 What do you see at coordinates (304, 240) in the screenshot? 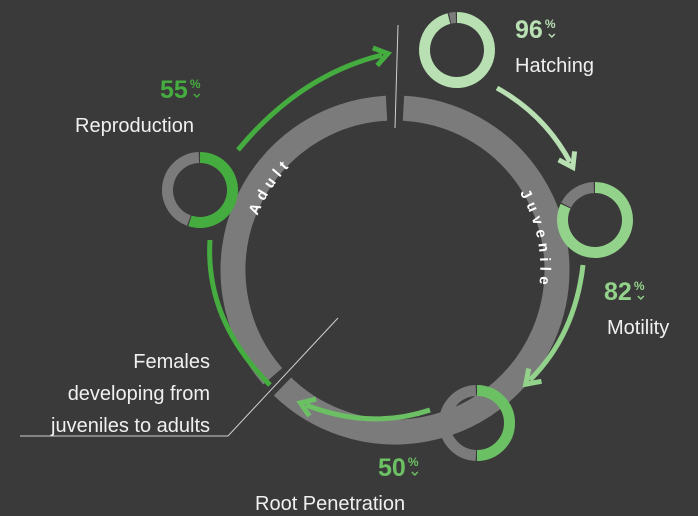
I see `ring-segment` at bounding box center [304, 240].